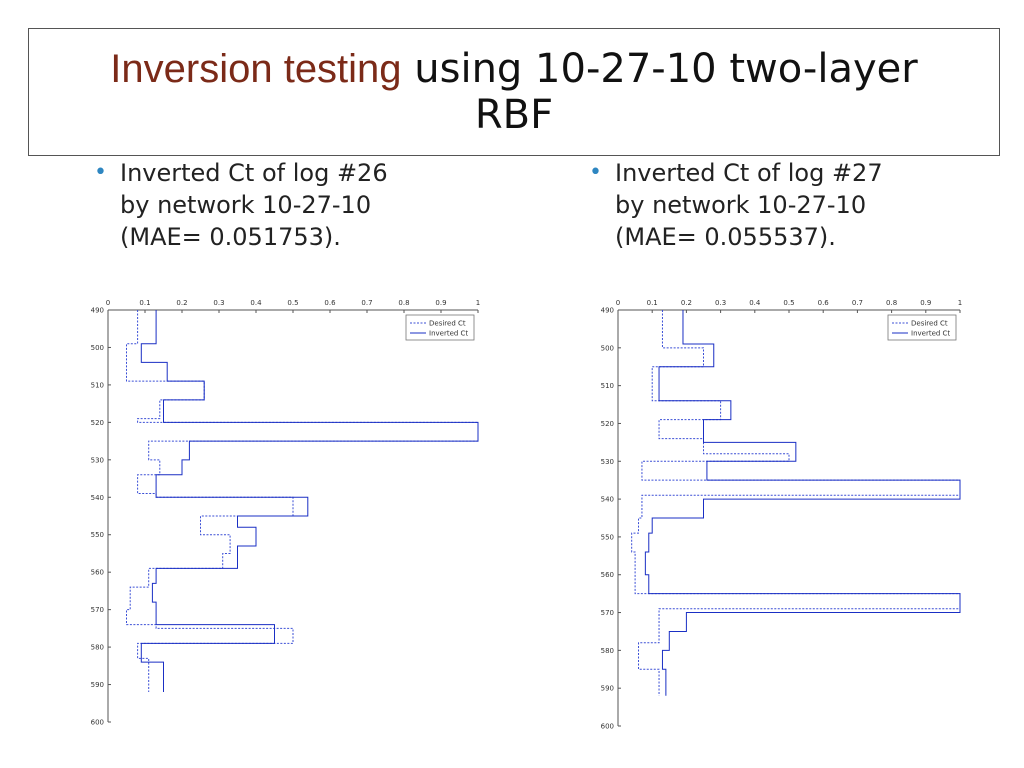 This screenshot has width=1024, height=768. I want to click on slide-title-line-2: RBF, so click(514, 115).